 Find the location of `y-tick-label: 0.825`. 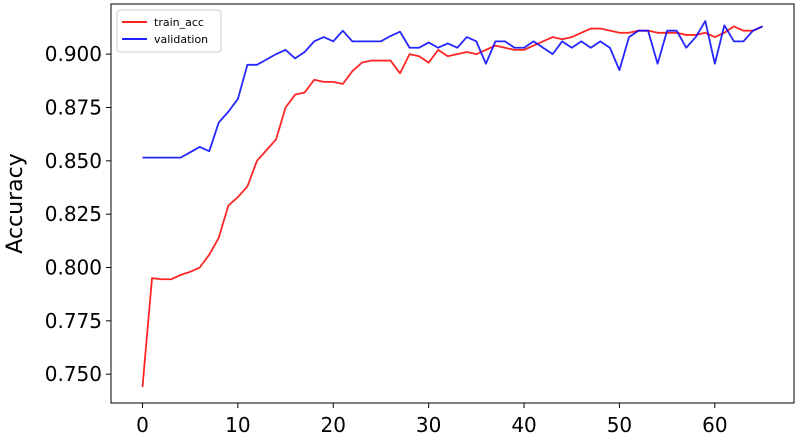

y-tick-label: 0.825 is located at coordinates (73, 214).